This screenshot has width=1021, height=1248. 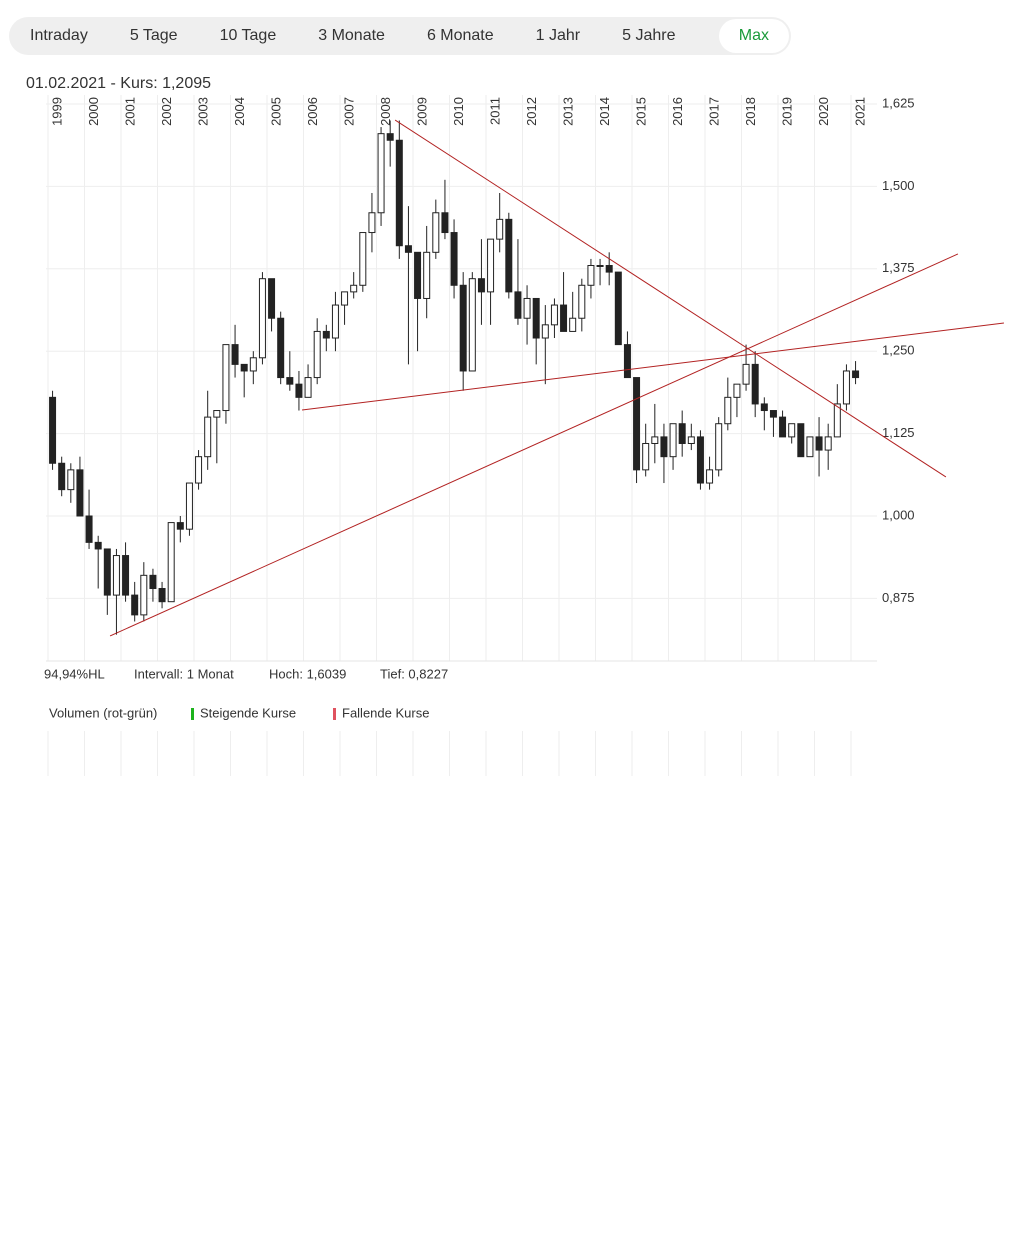 I want to click on x-tick-label: 2004, so click(x=239, y=111).